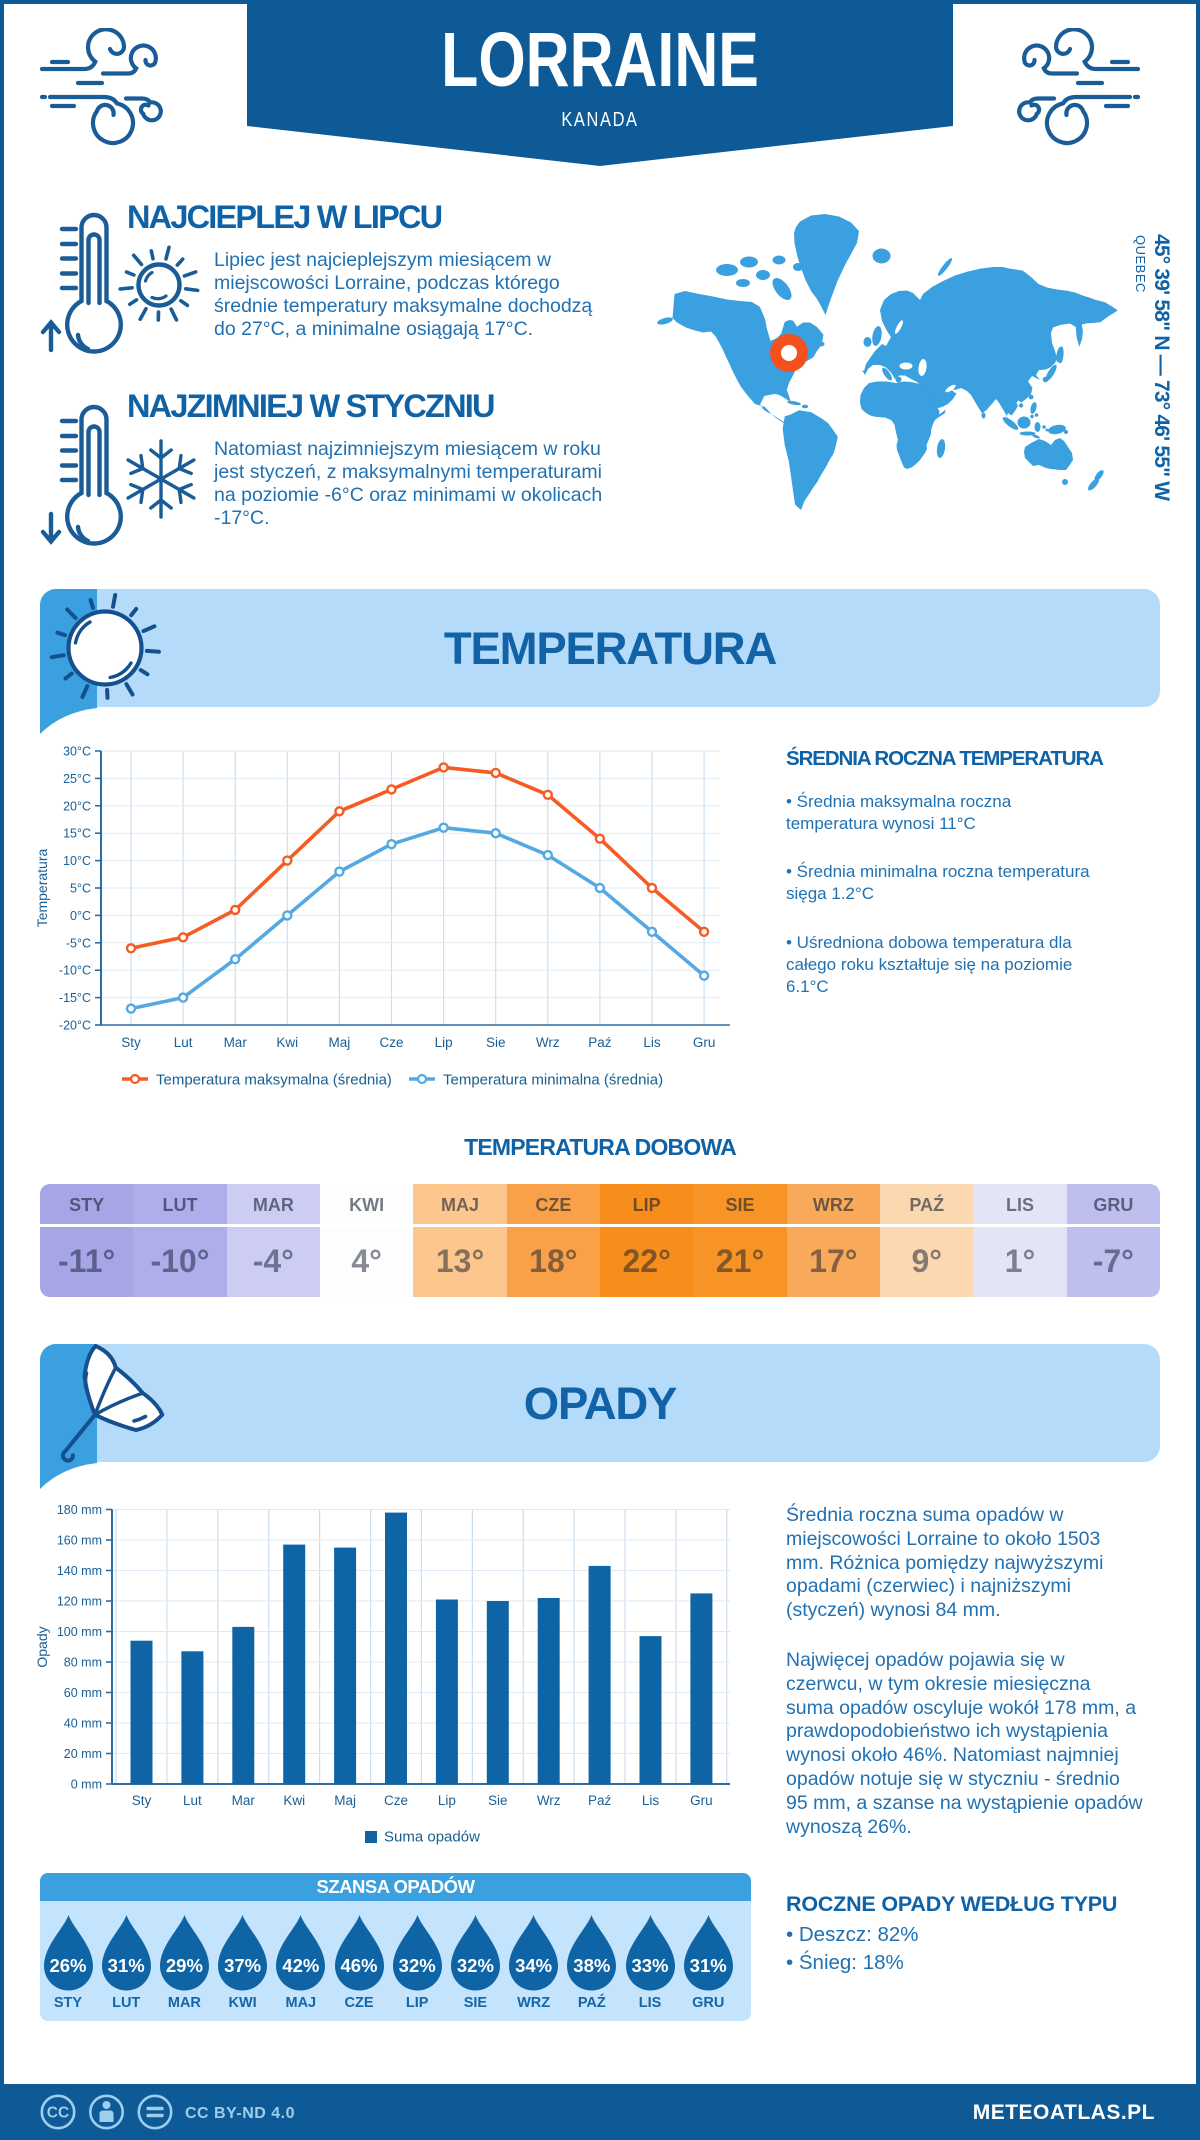 The height and width of the screenshot is (2140, 1200). Describe the element at coordinates (79, 1571) in the screenshot. I see `svg-text: 140 mm` at that location.